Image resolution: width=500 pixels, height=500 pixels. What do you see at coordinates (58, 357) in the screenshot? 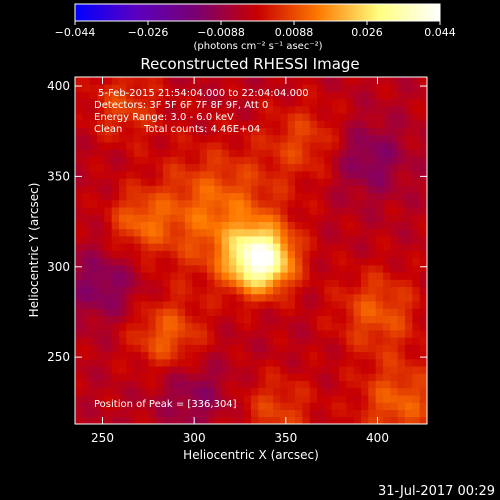
I see `y-tick-label: 250` at bounding box center [58, 357].